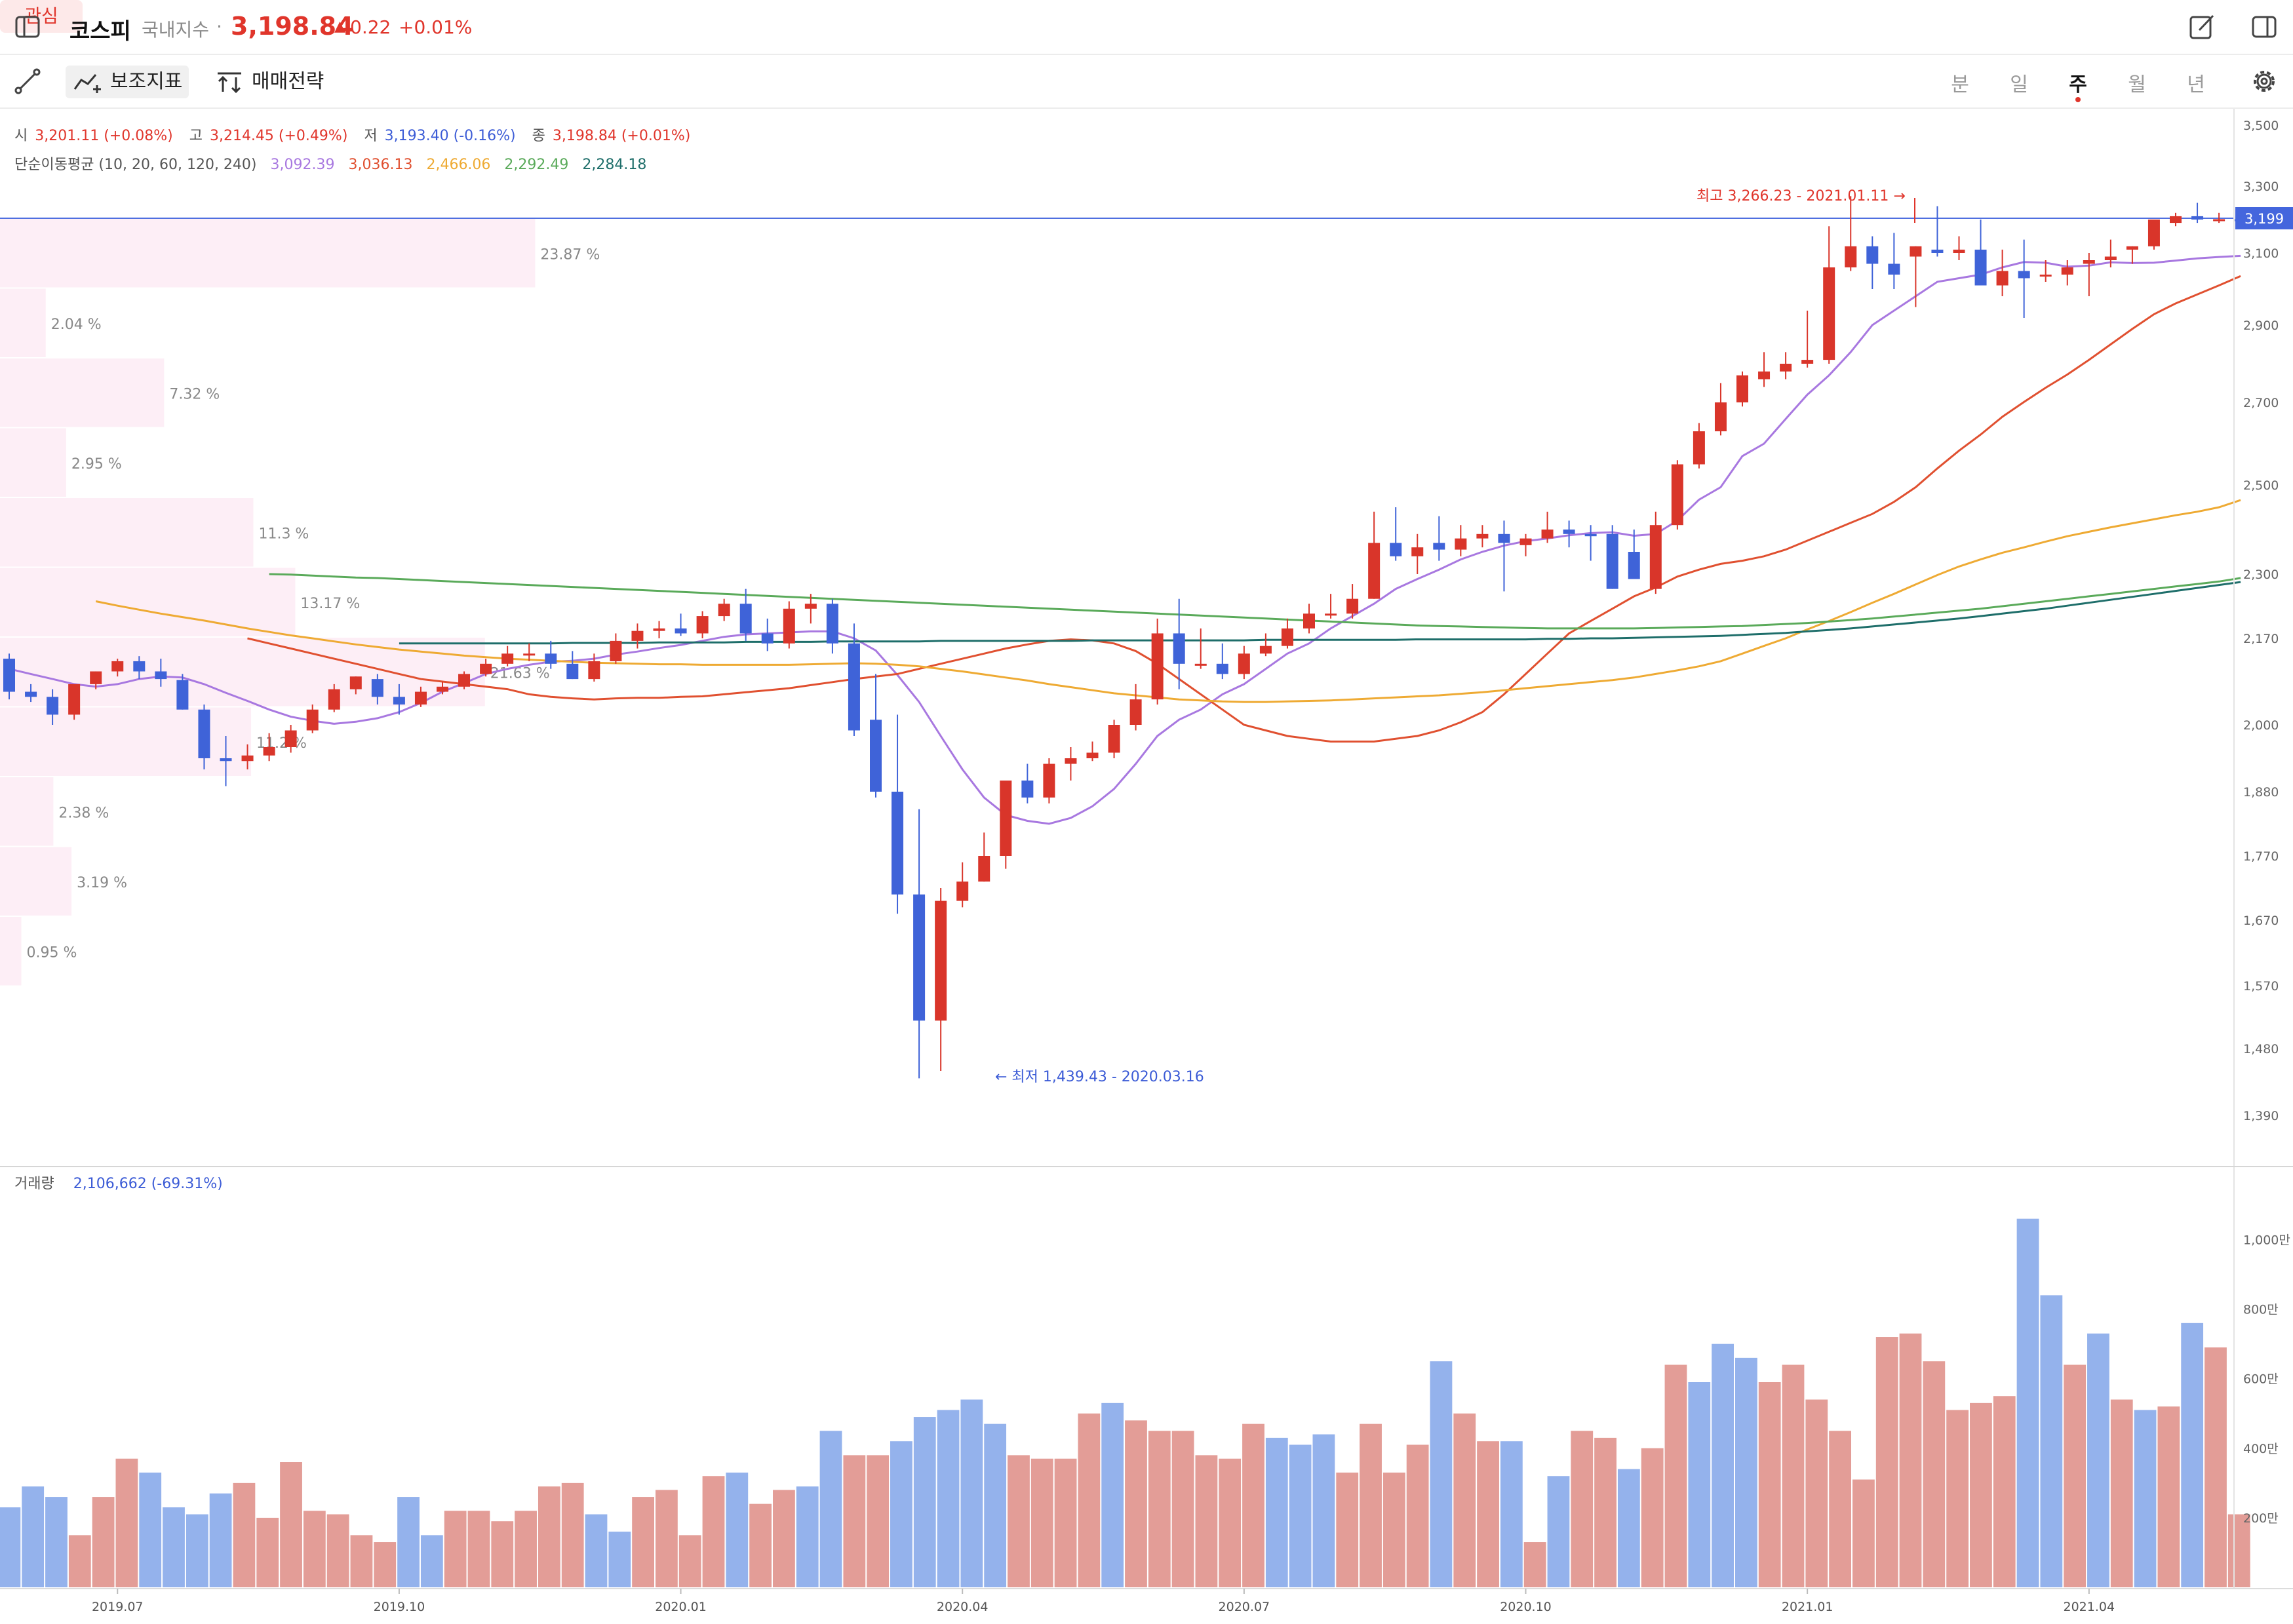 Image resolution: width=2293 pixels, height=1624 pixels. What do you see at coordinates (283, 534) in the screenshot?
I see `profile-bar-label: 11.3 %` at bounding box center [283, 534].